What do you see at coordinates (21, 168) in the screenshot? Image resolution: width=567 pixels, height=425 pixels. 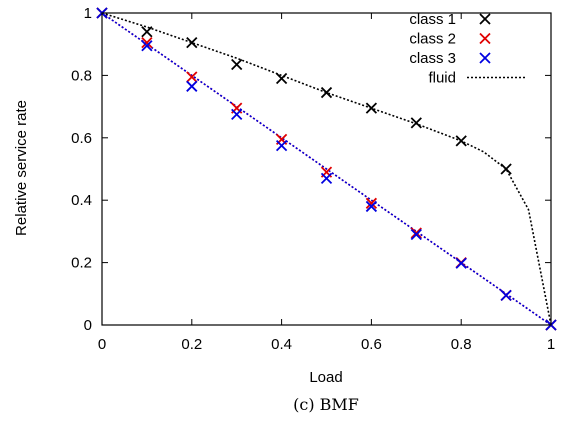 I see `y-axis-title: Relative service rate` at bounding box center [21, 168].